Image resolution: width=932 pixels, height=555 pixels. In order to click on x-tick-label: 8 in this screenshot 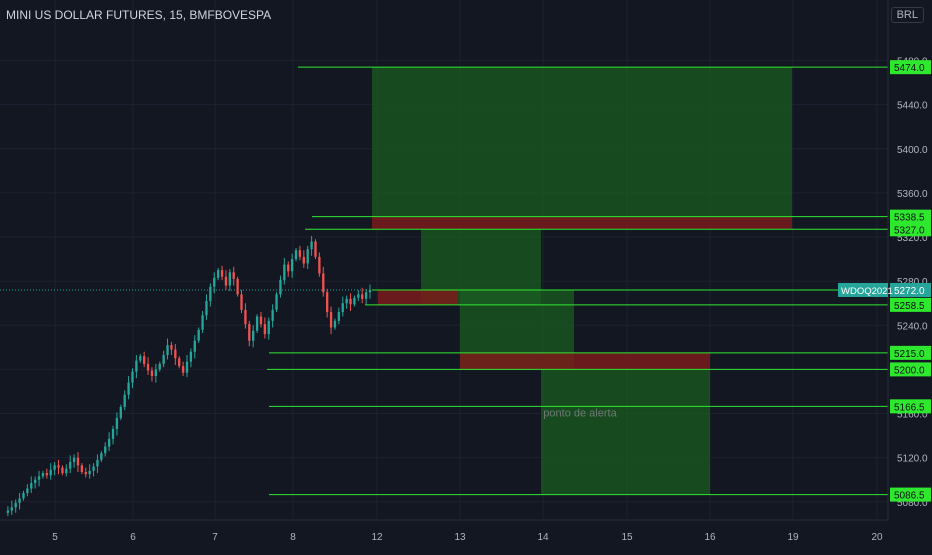, I will do `click(293, 537)`.